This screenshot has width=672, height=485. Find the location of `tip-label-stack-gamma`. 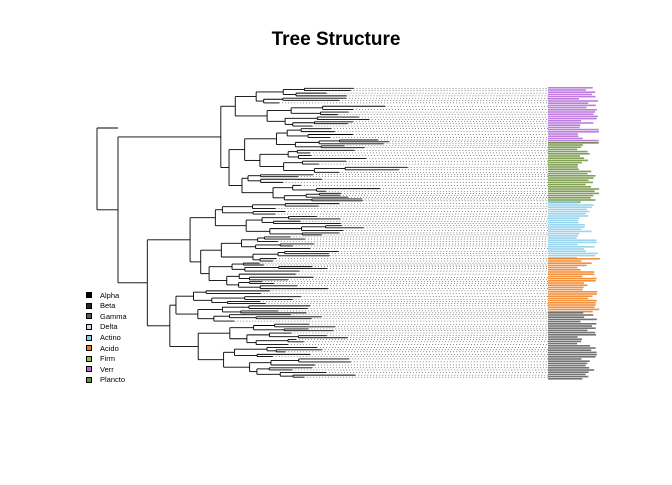

tip-label-stack-gamma is located at coordinates (572, 346).